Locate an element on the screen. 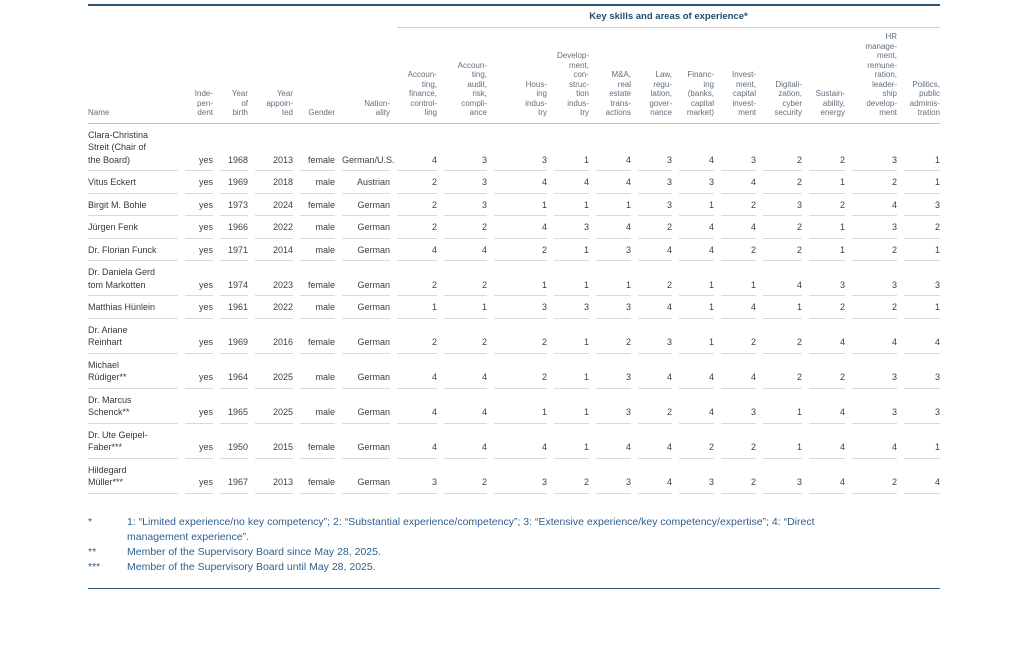 This screenshot has height=650, width=1024. column-header: Name is located at coordinates (99, 112).